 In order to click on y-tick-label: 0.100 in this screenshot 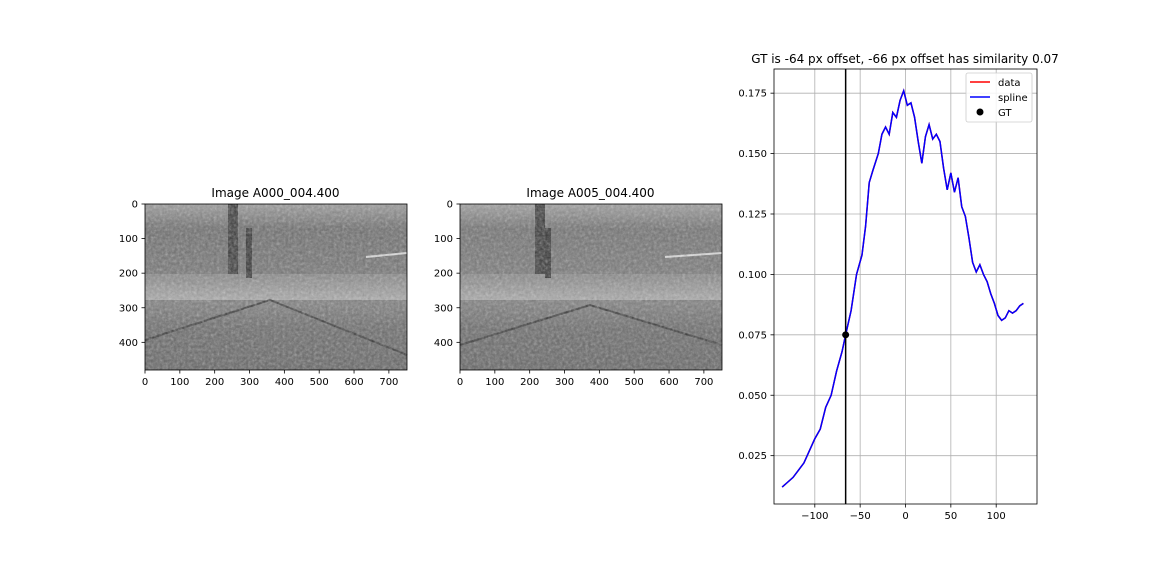, I will do `click(752, 275)`.